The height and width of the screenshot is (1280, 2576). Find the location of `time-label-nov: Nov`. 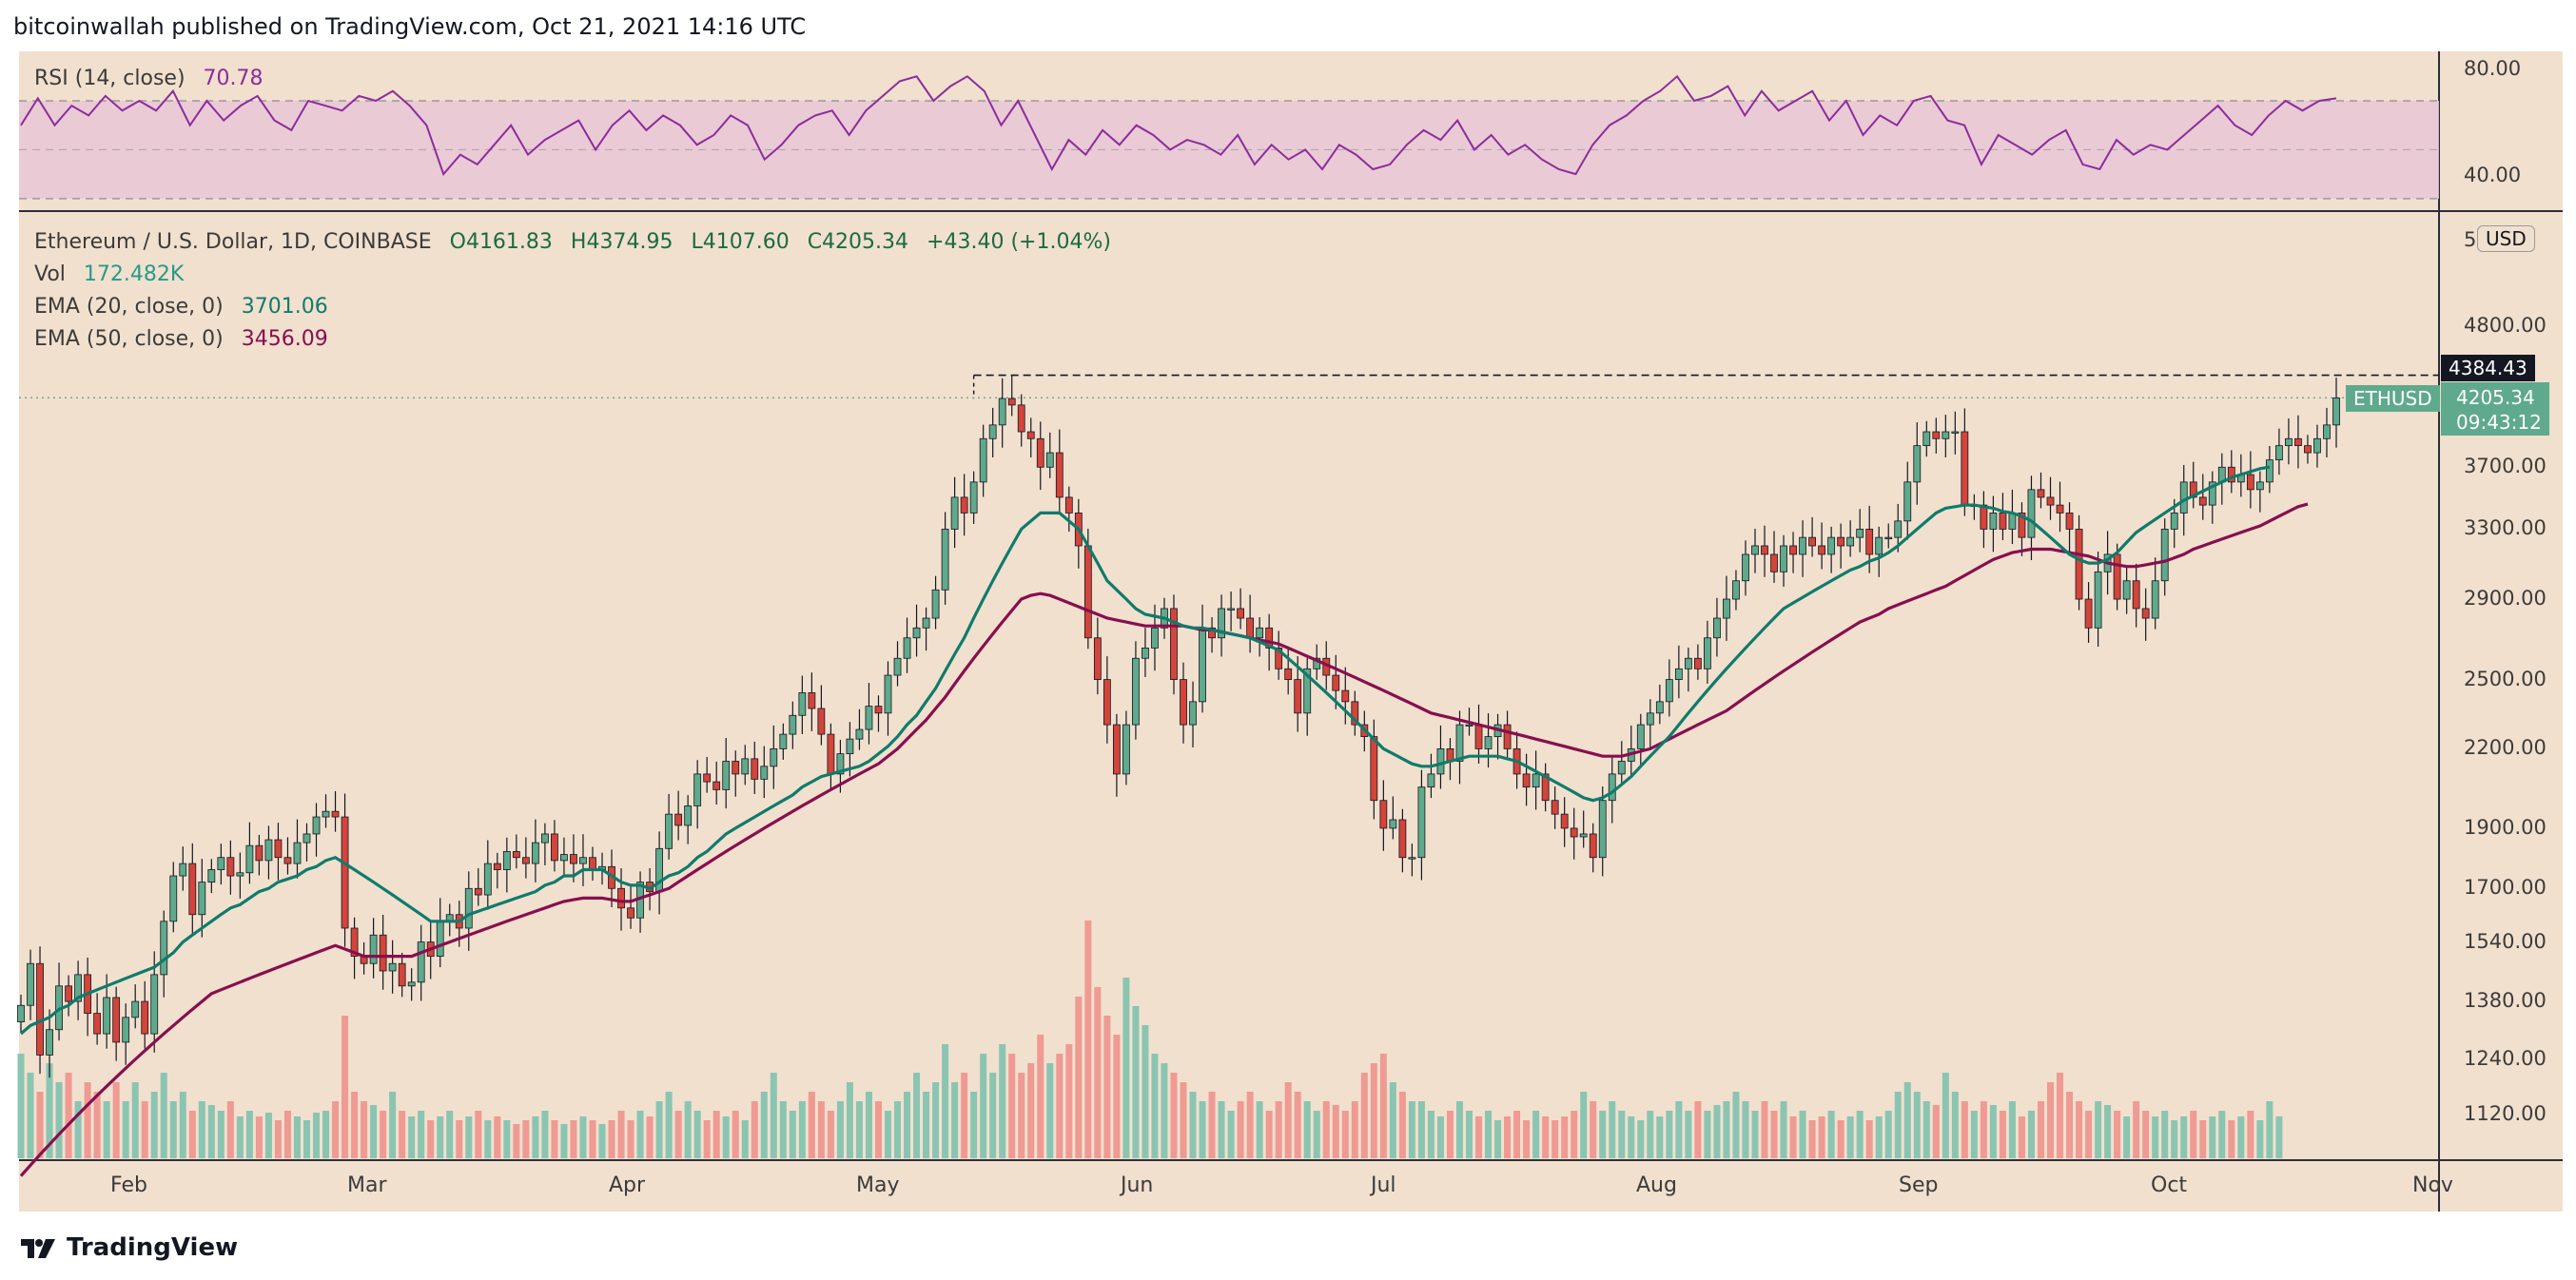

time-label-nov: Nov is located at coordinates (2433, 1185).